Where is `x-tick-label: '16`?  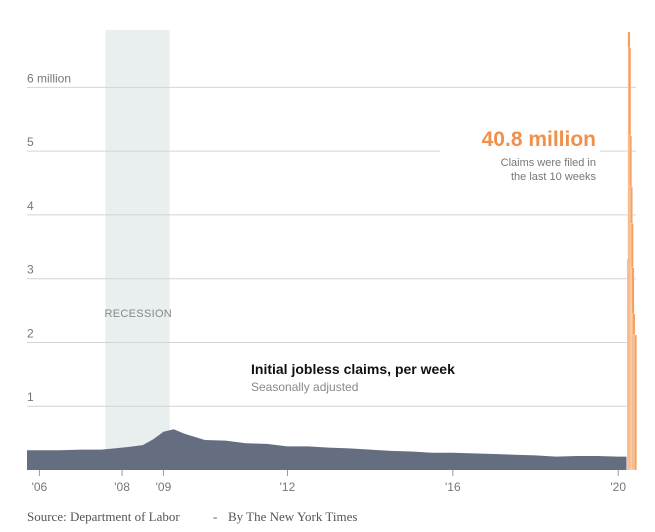 x-tick-label: '16 is located at coordinates (453, 487).